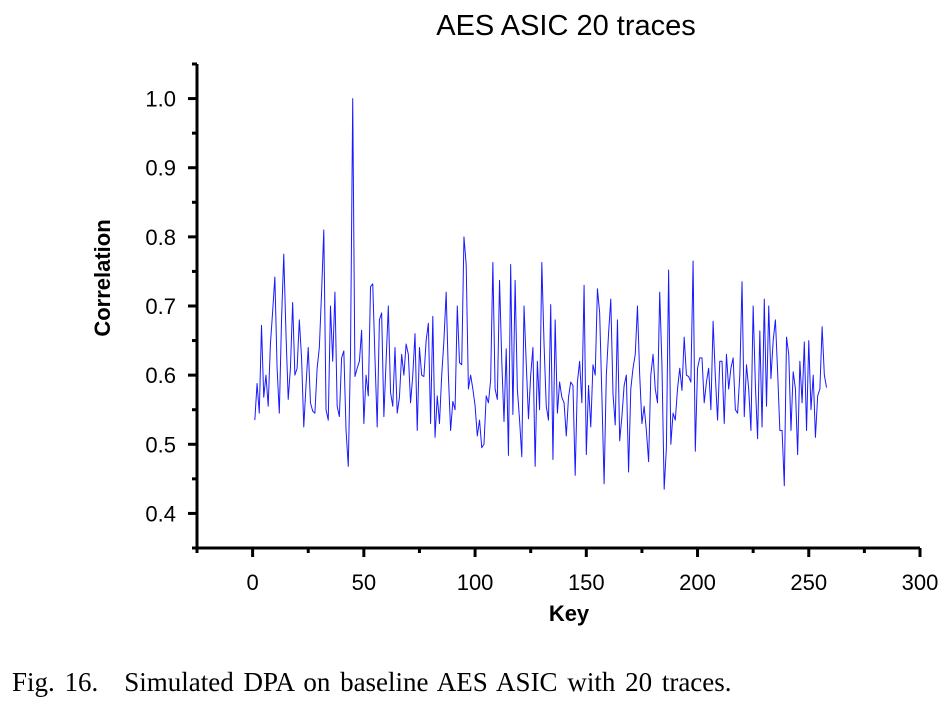  What do you see at coordinates (160, 306) in the screenshot?
I see `y-tick-label: 0.7` at bounding box center [160, 306].